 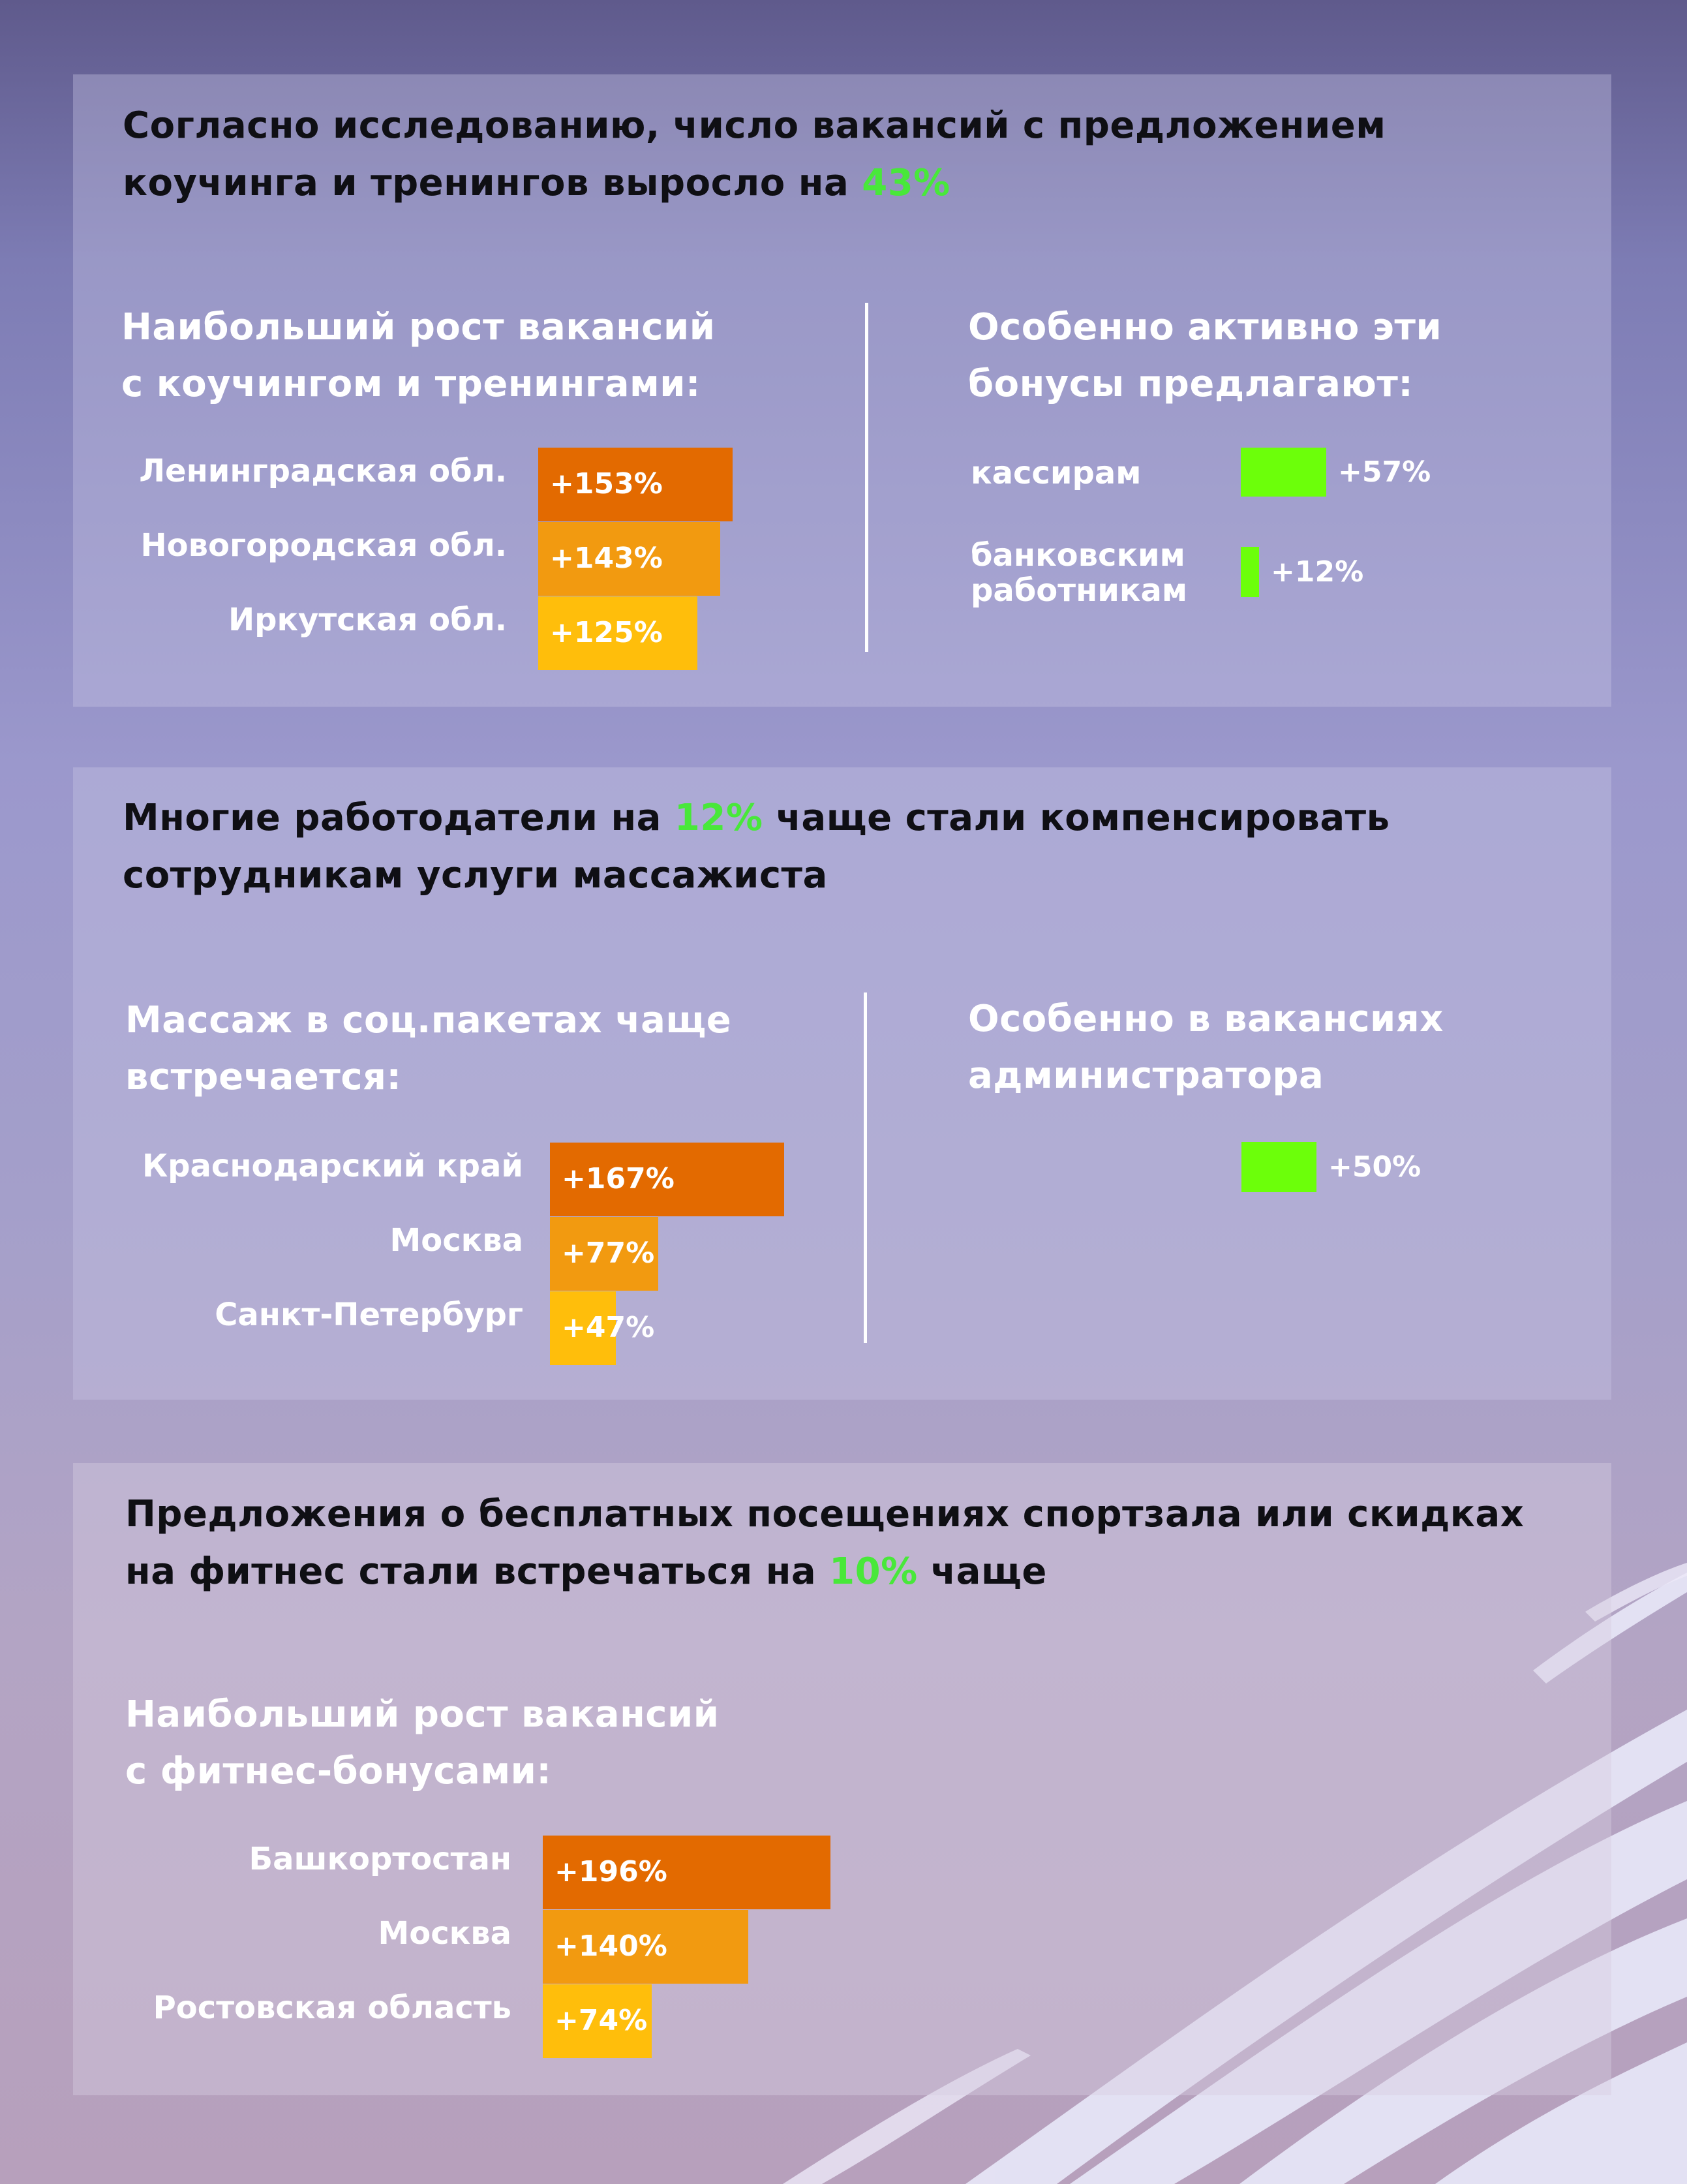 What do you see at coordinates (324, 545) in the screenshot?
I see `category-label: Новогородская обл.` at bounding box center [324, 545].